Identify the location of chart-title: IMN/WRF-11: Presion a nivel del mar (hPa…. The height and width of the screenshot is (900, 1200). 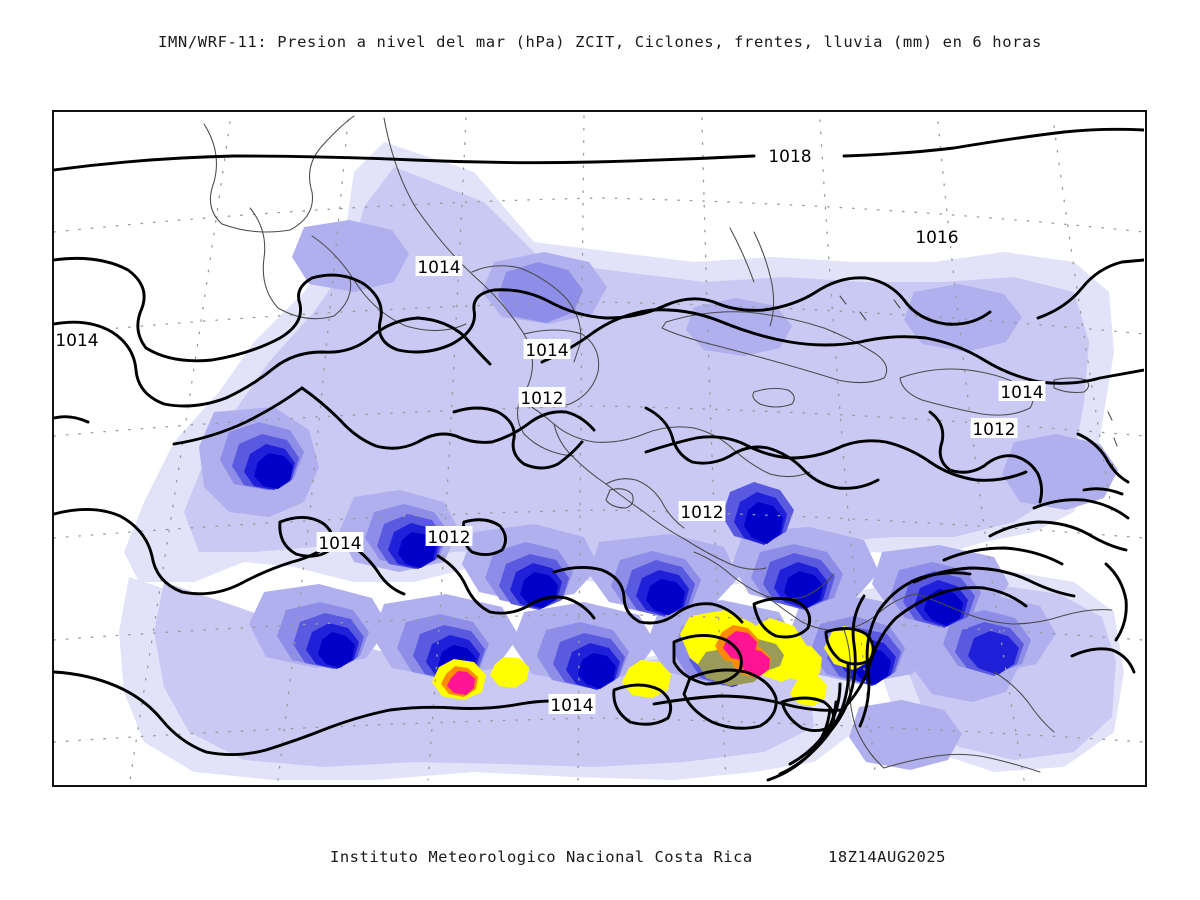
(600, 42).